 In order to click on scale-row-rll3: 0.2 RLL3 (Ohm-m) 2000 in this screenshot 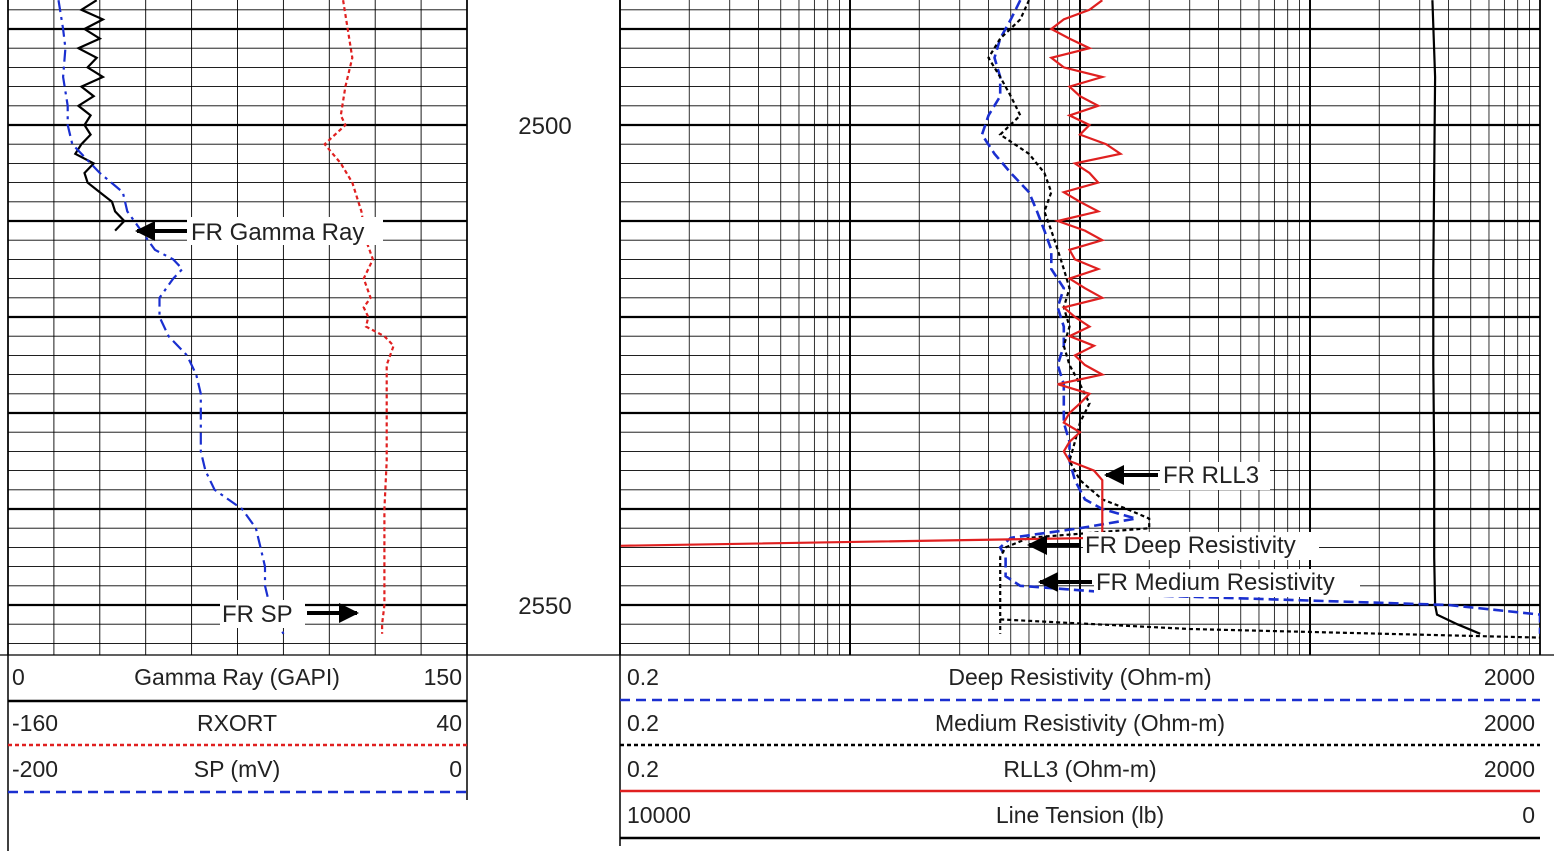, I will do `click(1080, 773)`.